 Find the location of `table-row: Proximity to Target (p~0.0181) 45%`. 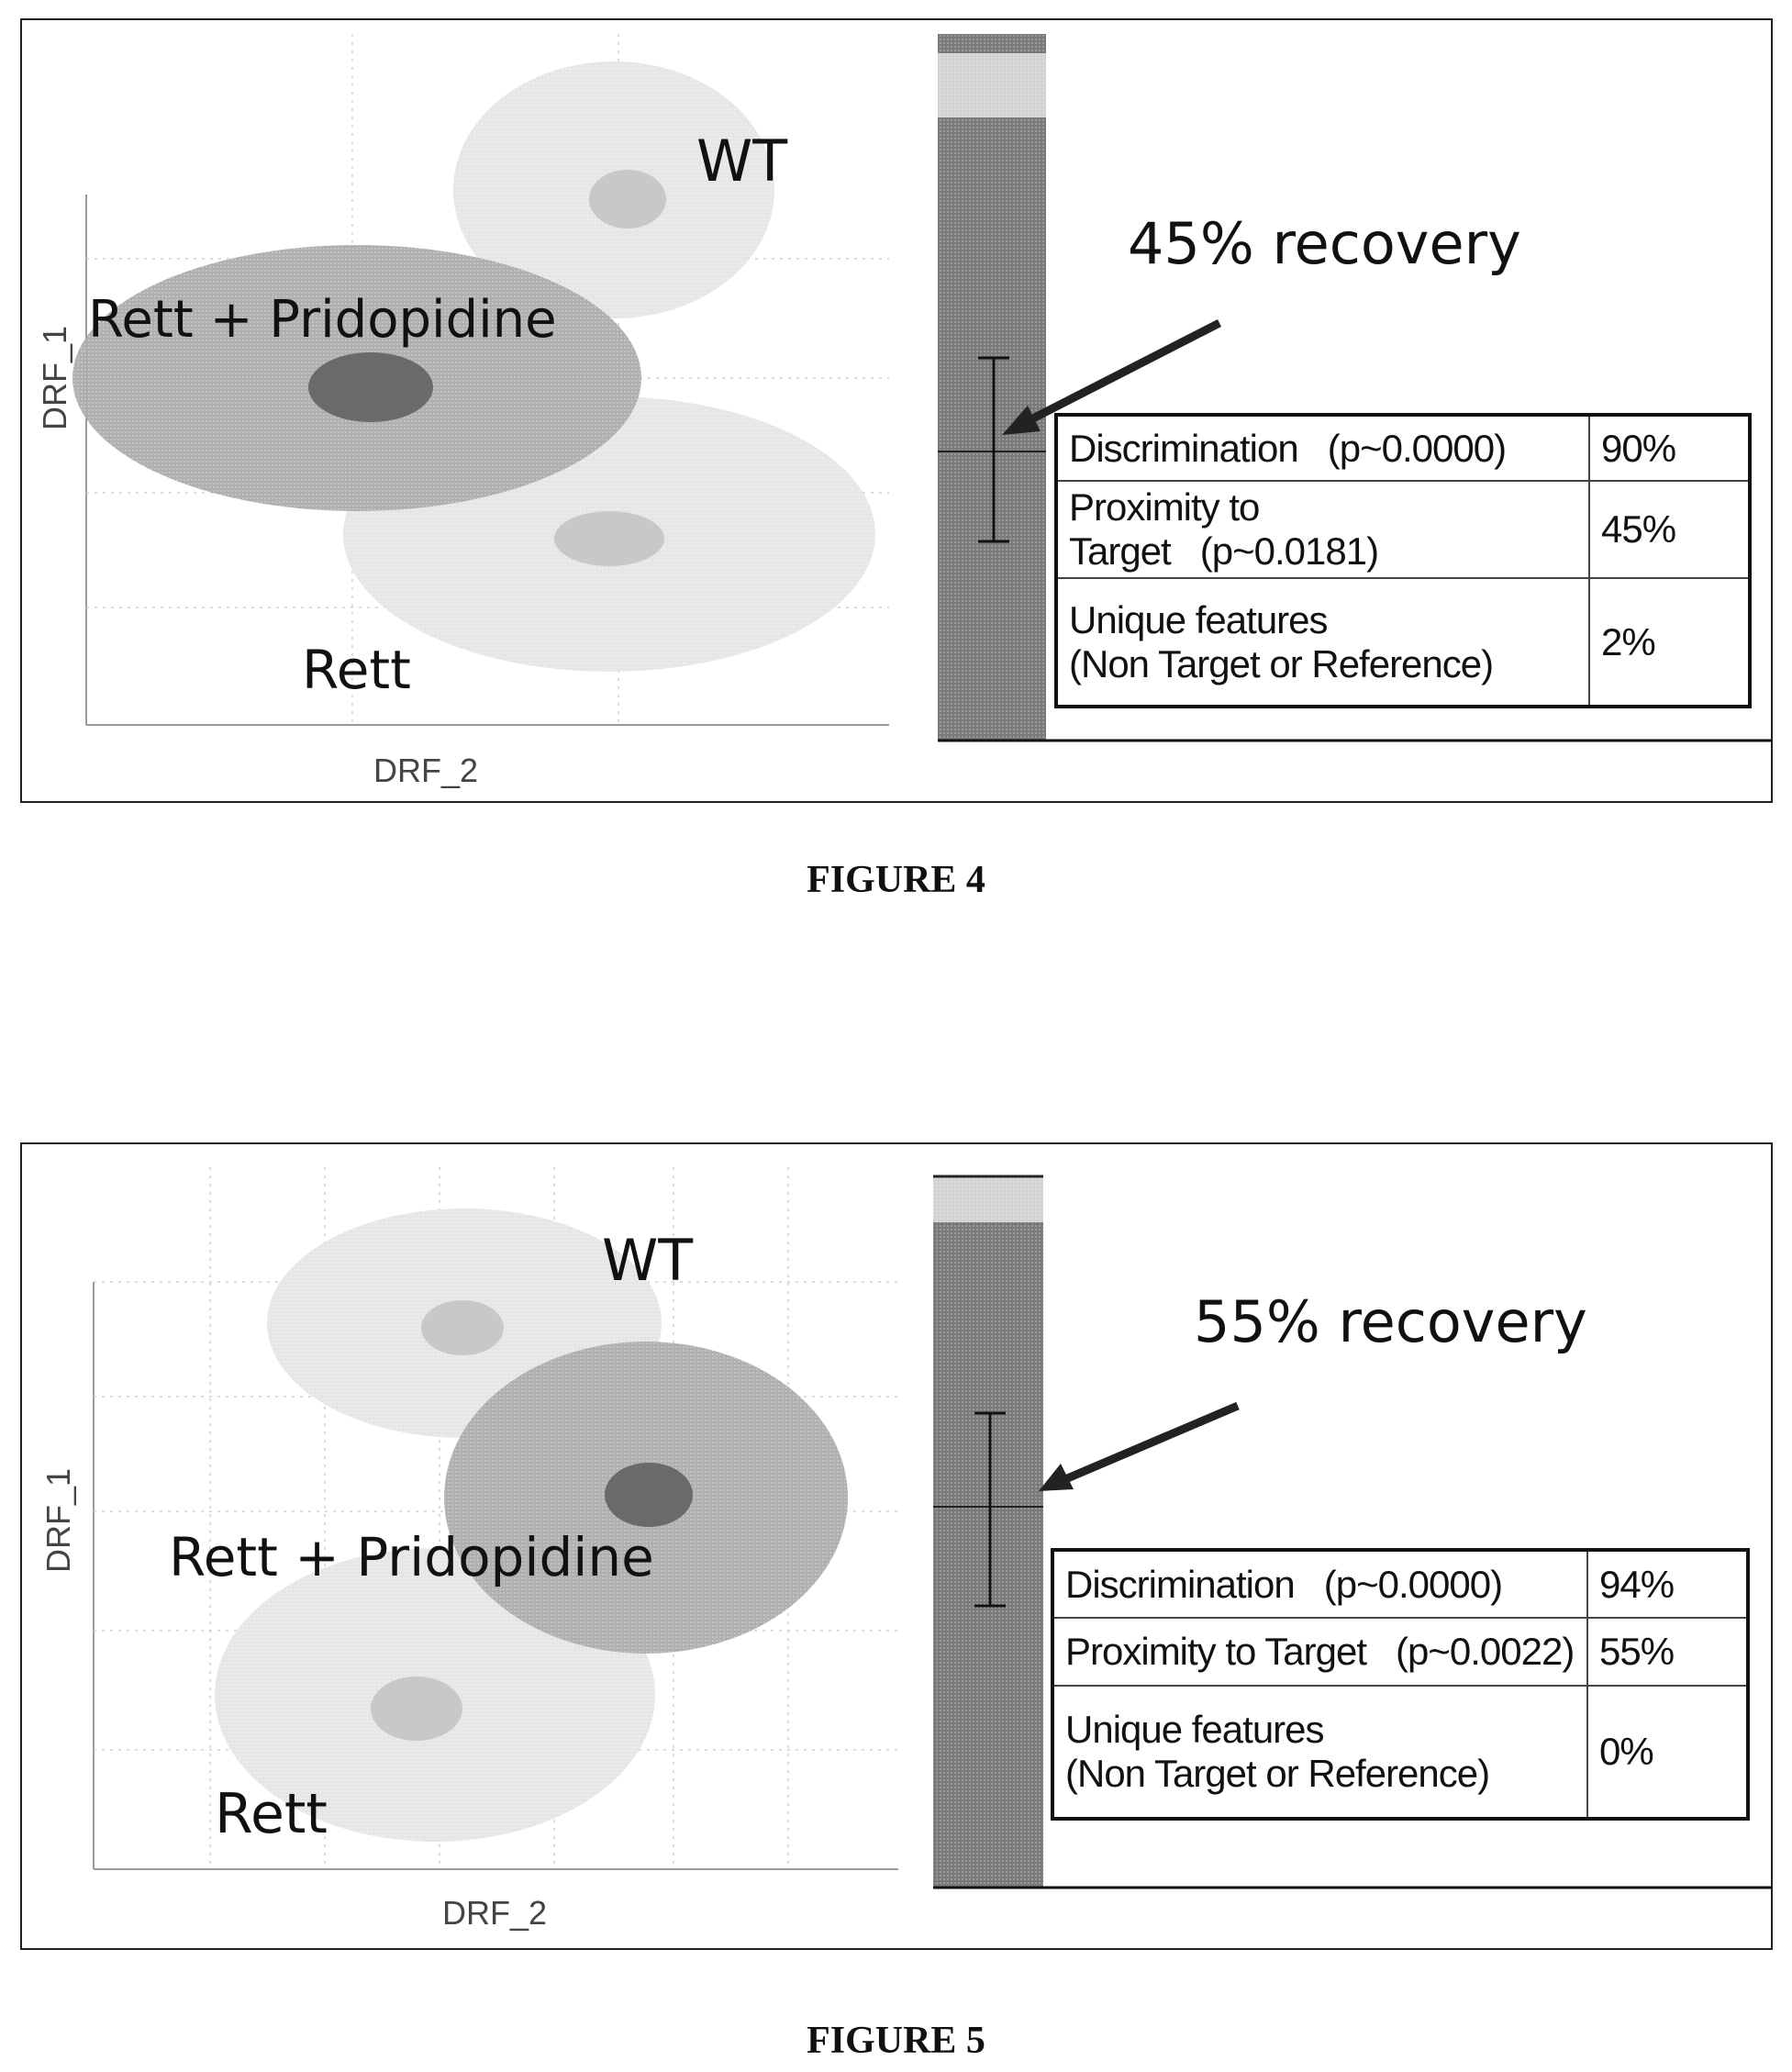

table-row: Proximity to Target (p~0.0181) 45% is located at coordinates (1403, 529).